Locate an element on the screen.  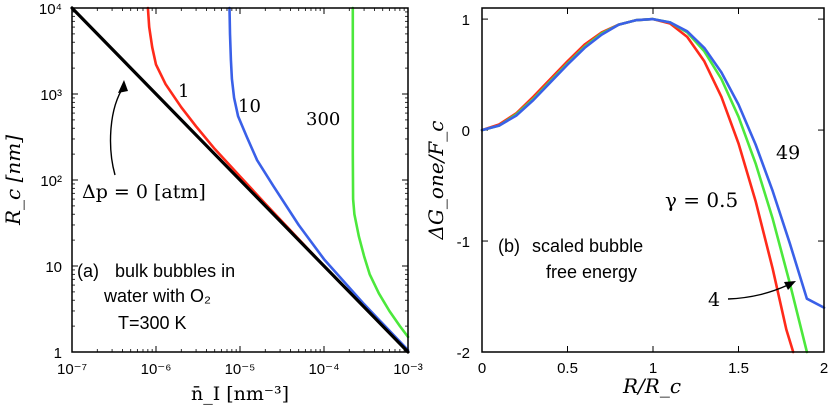
delta-p-arrow is located at coordinates (117, 130).